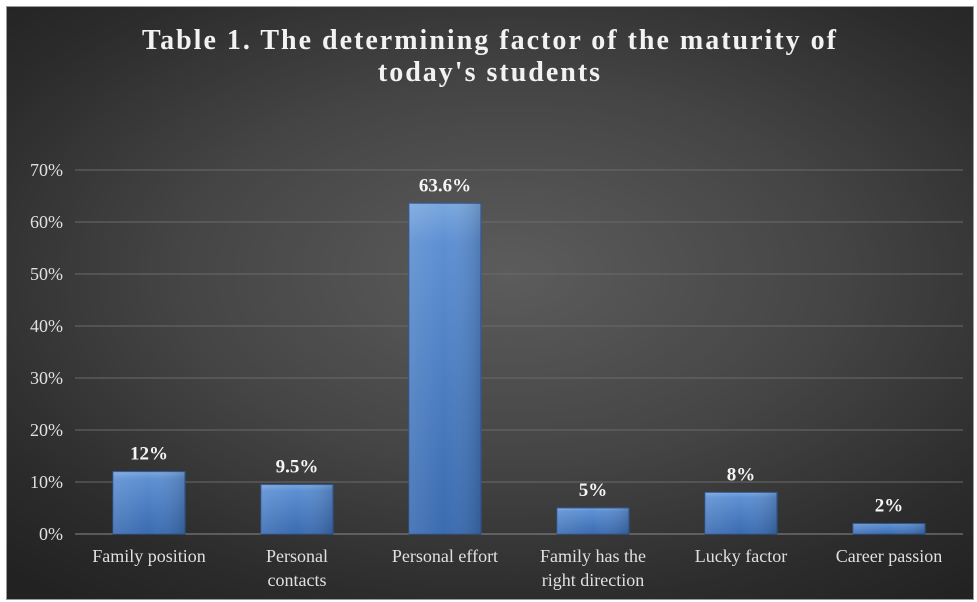 The image size is (977, 602). What do you see at coordinates (593, 580) in the screenshot?
I see `x-category-label: right direction` at bounding box center [593, 580].